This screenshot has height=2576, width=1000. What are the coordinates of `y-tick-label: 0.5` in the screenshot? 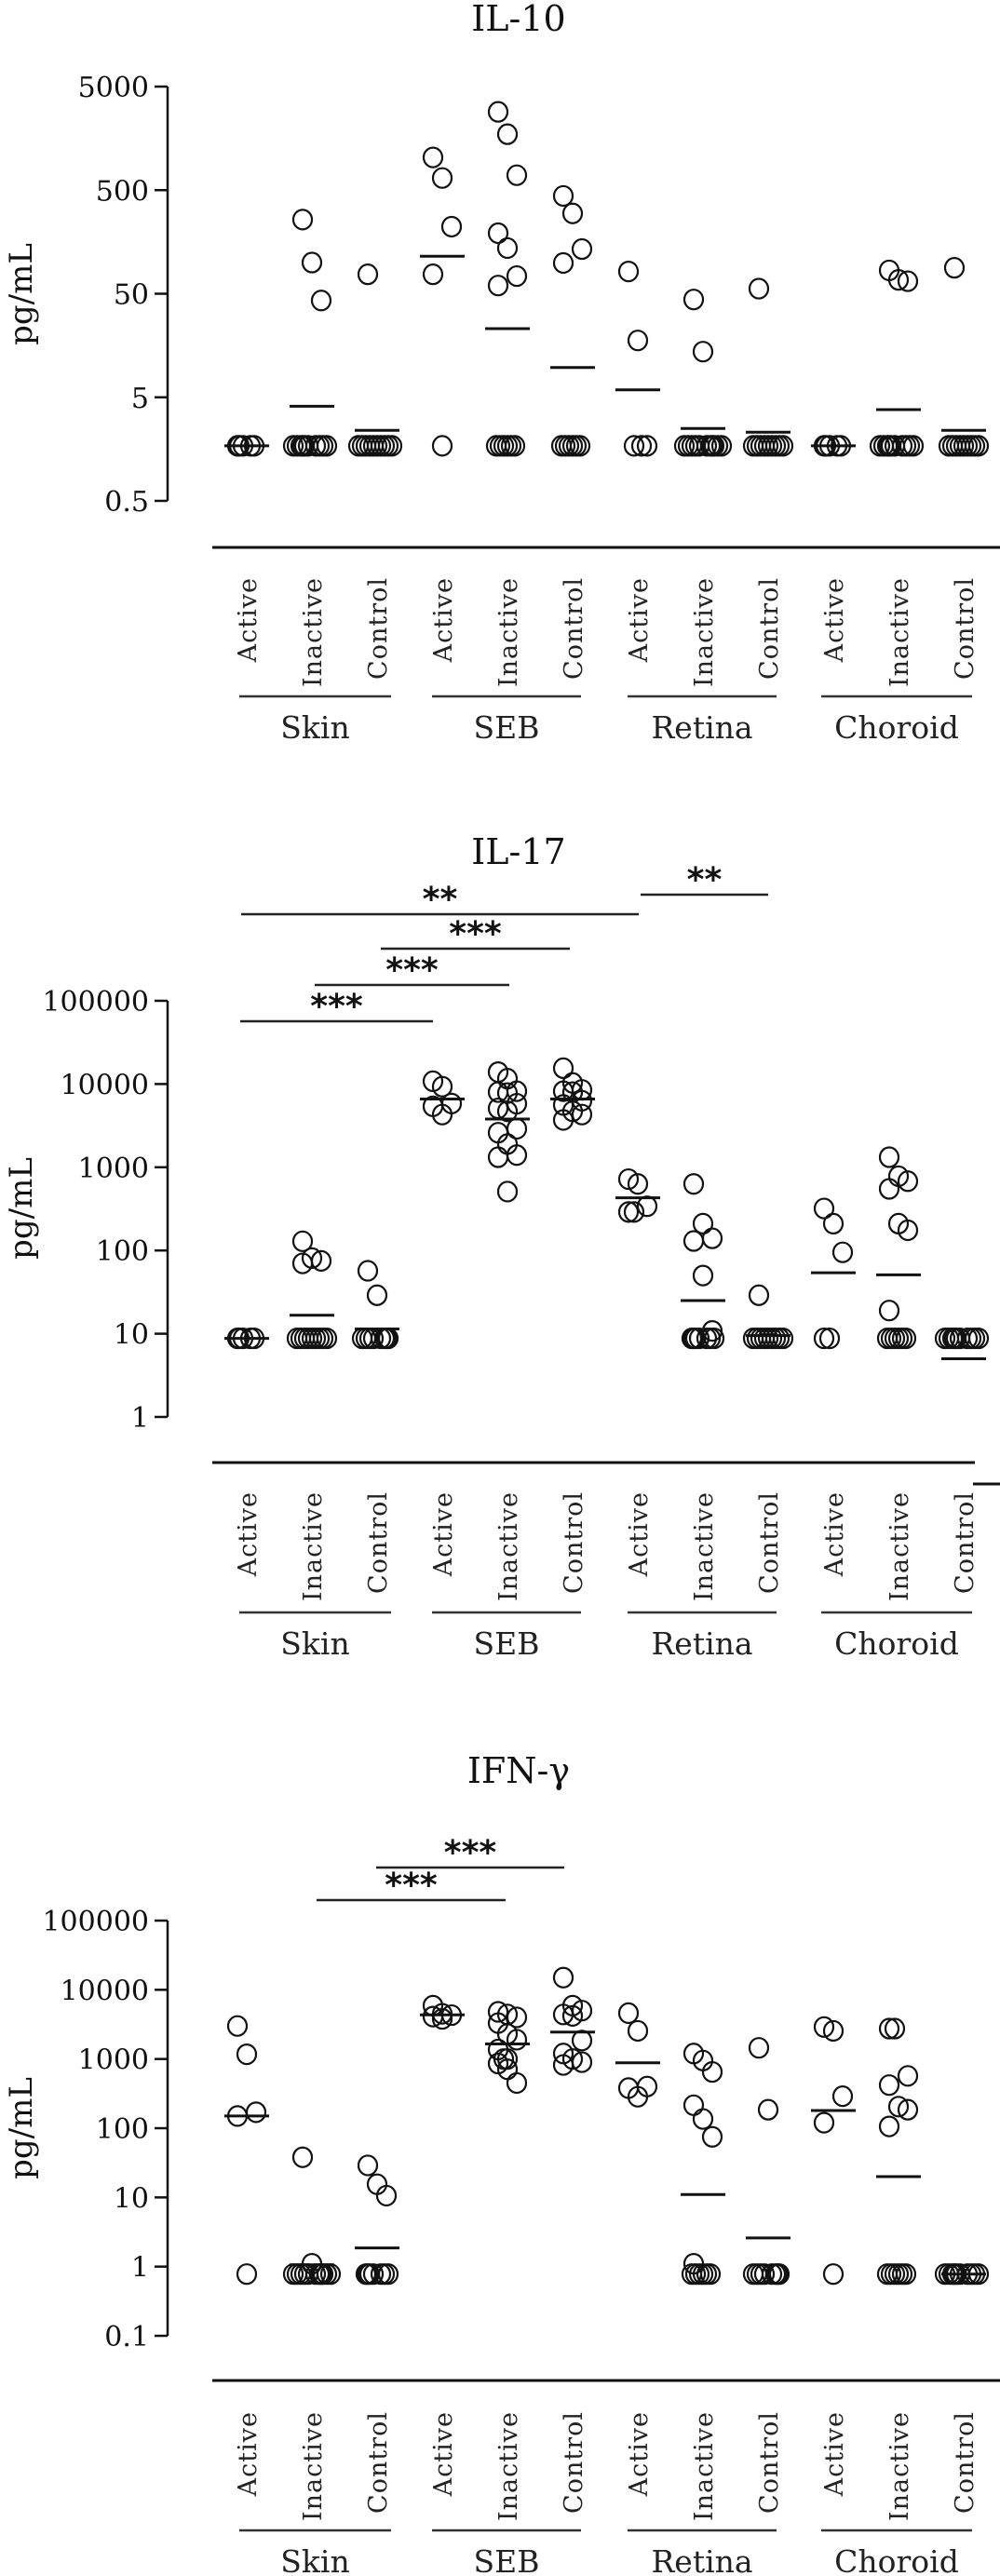 It's located at (127, 502).